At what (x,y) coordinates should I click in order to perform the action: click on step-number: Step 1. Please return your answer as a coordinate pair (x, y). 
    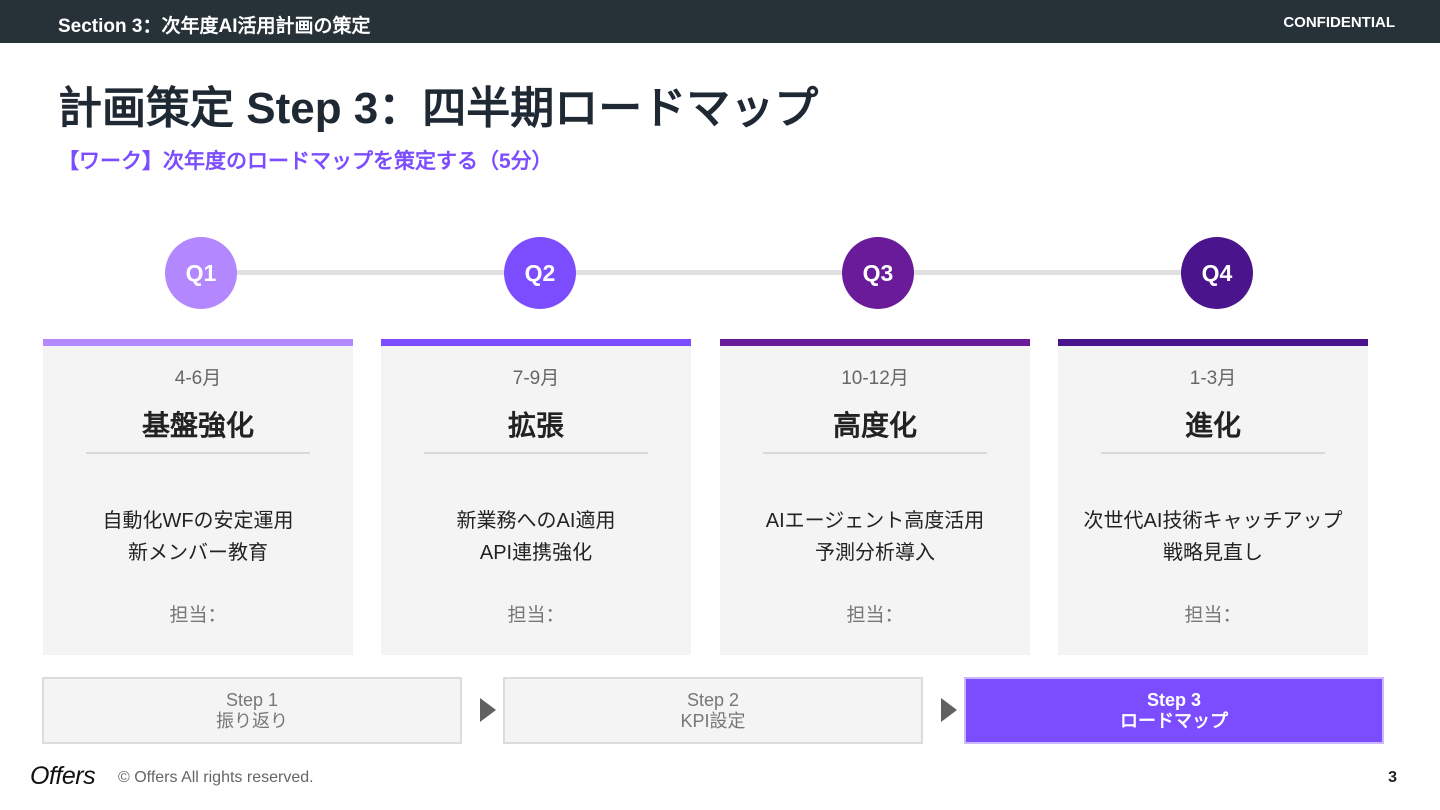
    Looking at the image, I should click on (252, 699).